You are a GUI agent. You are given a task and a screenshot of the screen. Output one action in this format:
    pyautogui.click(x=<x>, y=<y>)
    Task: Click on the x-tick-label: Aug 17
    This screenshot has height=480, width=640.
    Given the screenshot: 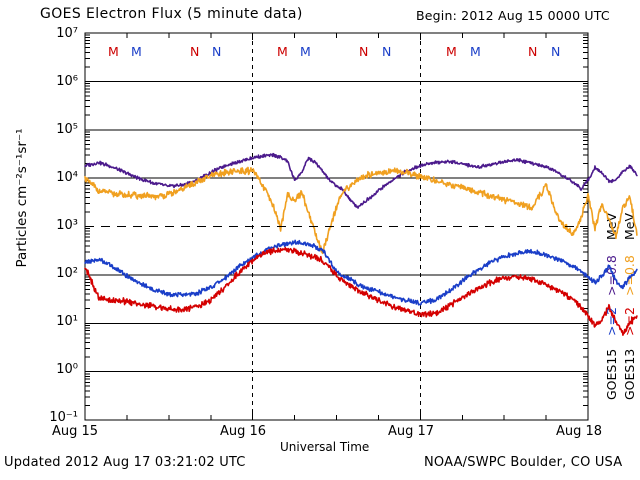 What is the action you would take?
    pyautogui.click(x=411, y=431)
    